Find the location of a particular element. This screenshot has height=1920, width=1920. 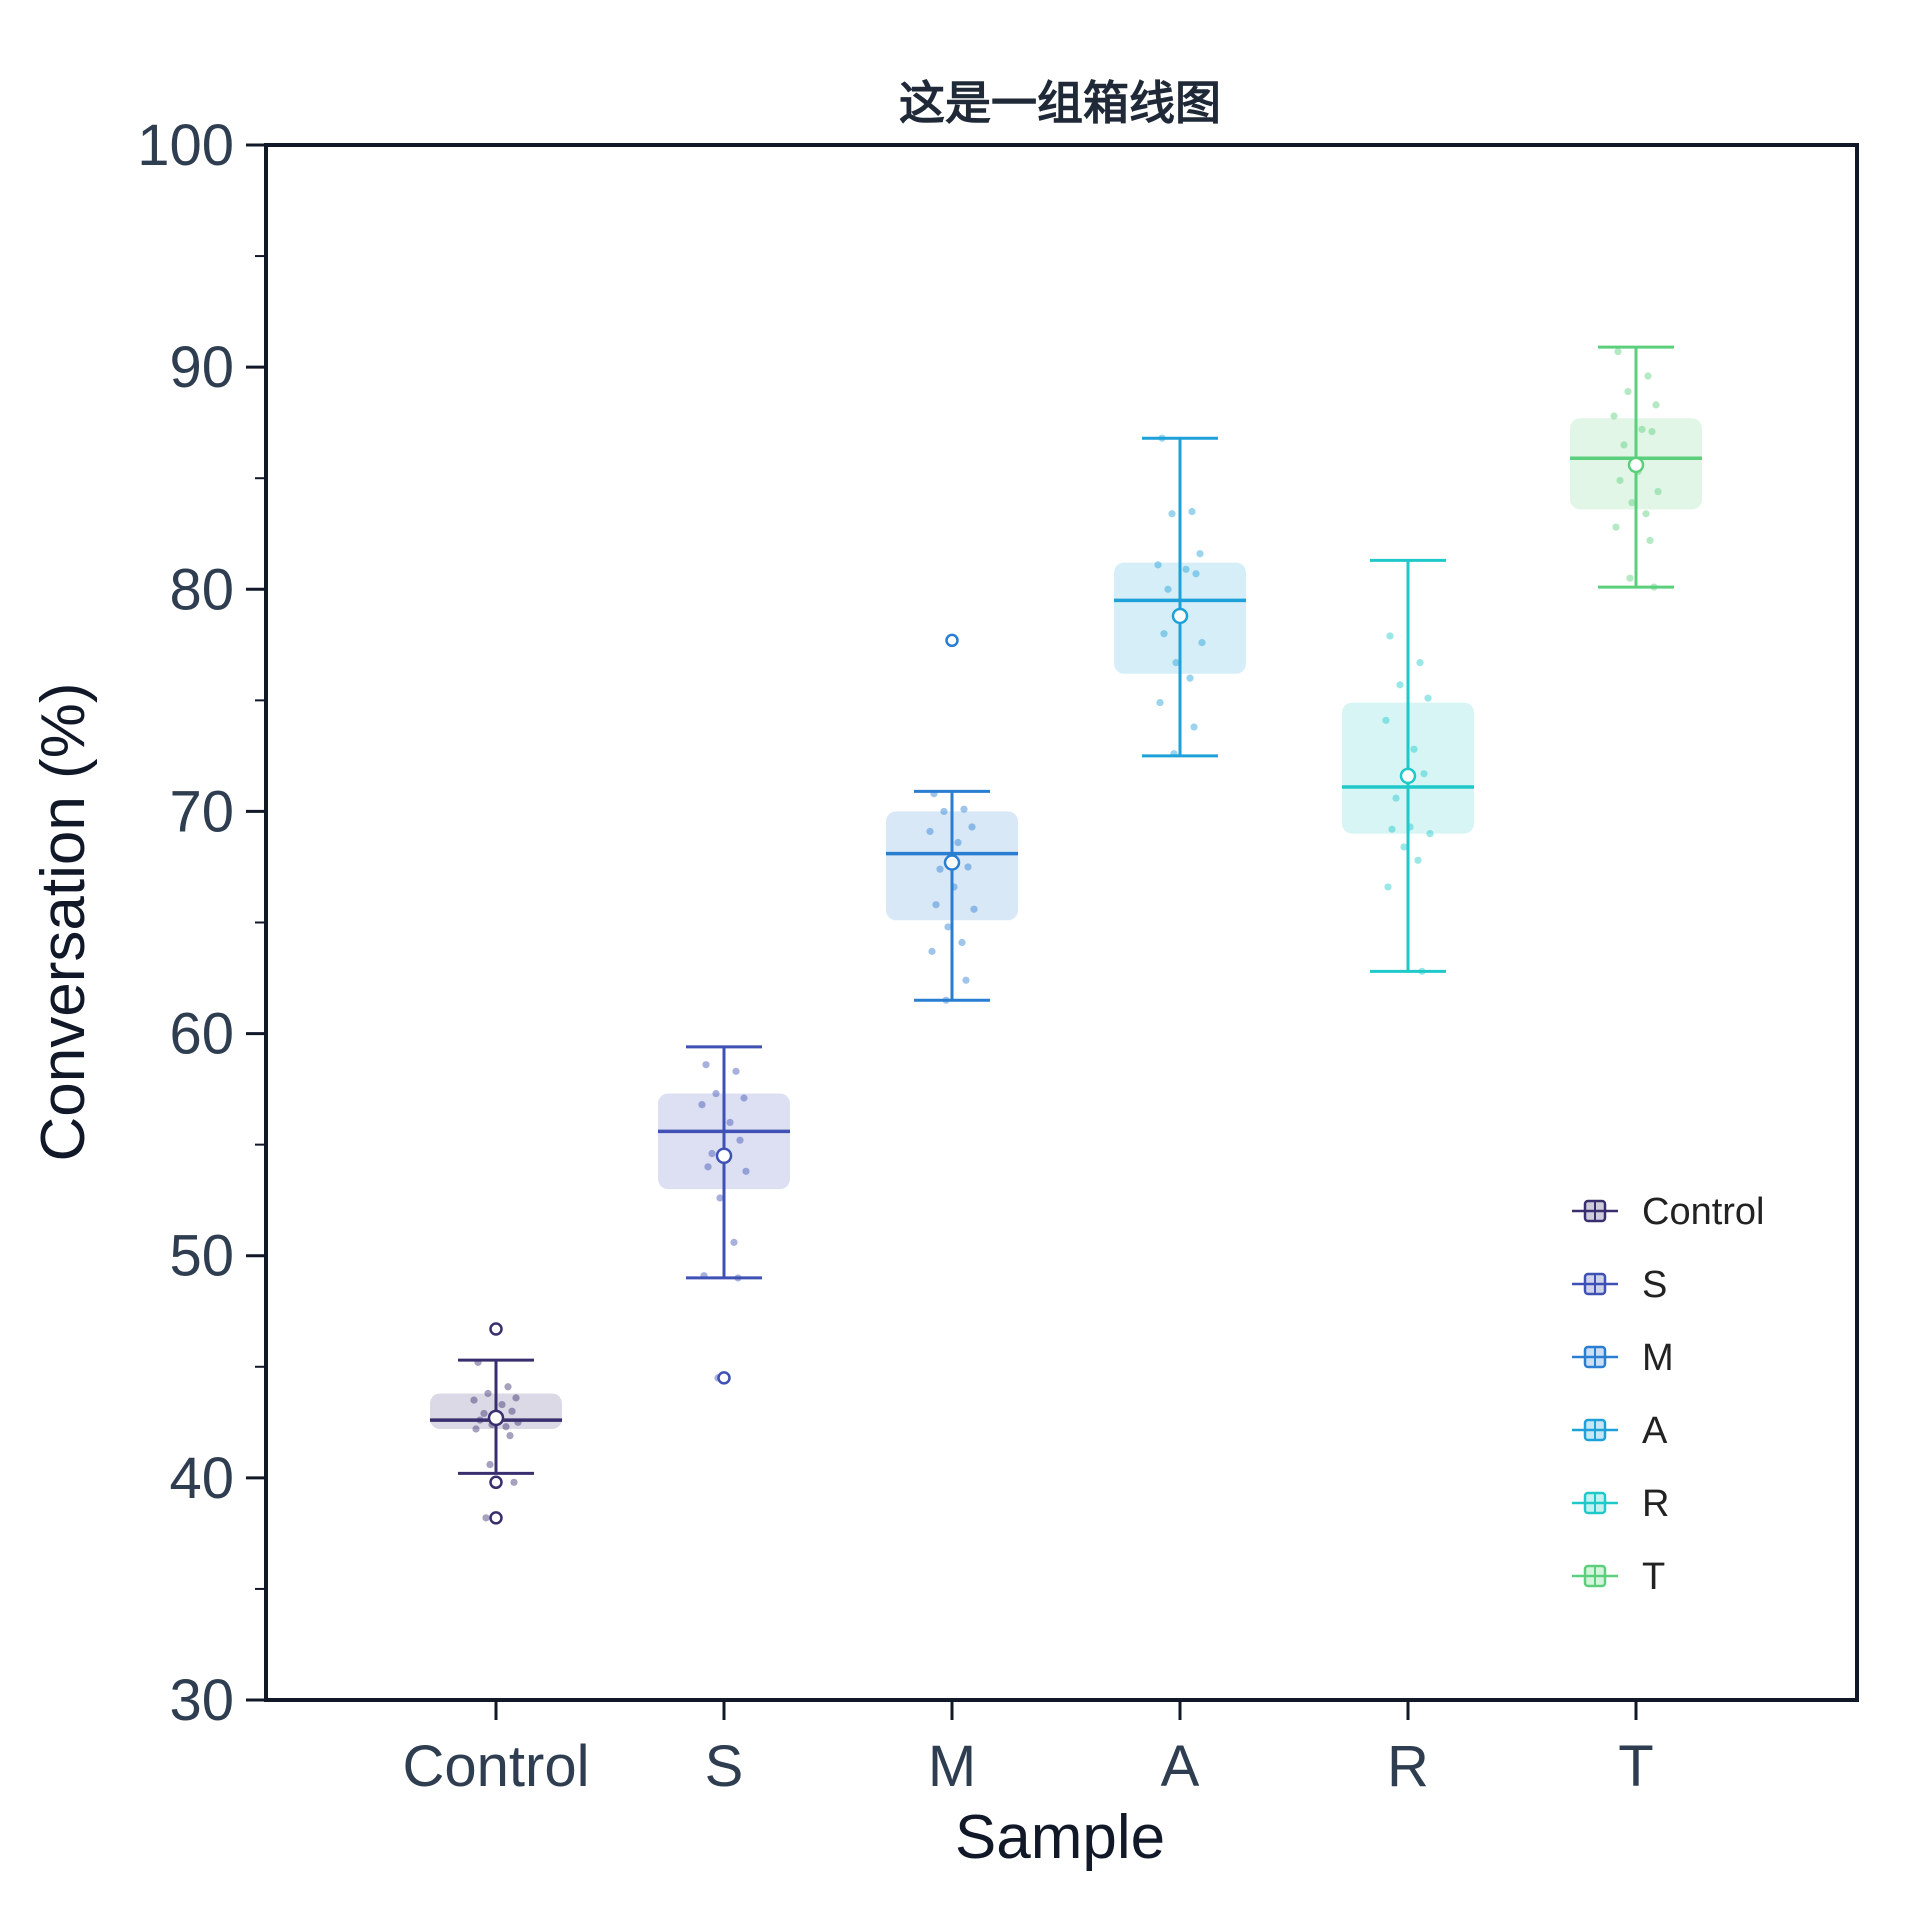

y-tick-label: 40 is located at coordinates (201, 1478).